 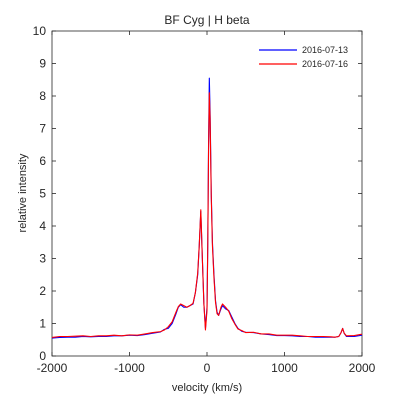 What do you see at coordinates (42, 161) in the screenshot?
I see `y-tick-label: 6` at bounding box center [42, 161].